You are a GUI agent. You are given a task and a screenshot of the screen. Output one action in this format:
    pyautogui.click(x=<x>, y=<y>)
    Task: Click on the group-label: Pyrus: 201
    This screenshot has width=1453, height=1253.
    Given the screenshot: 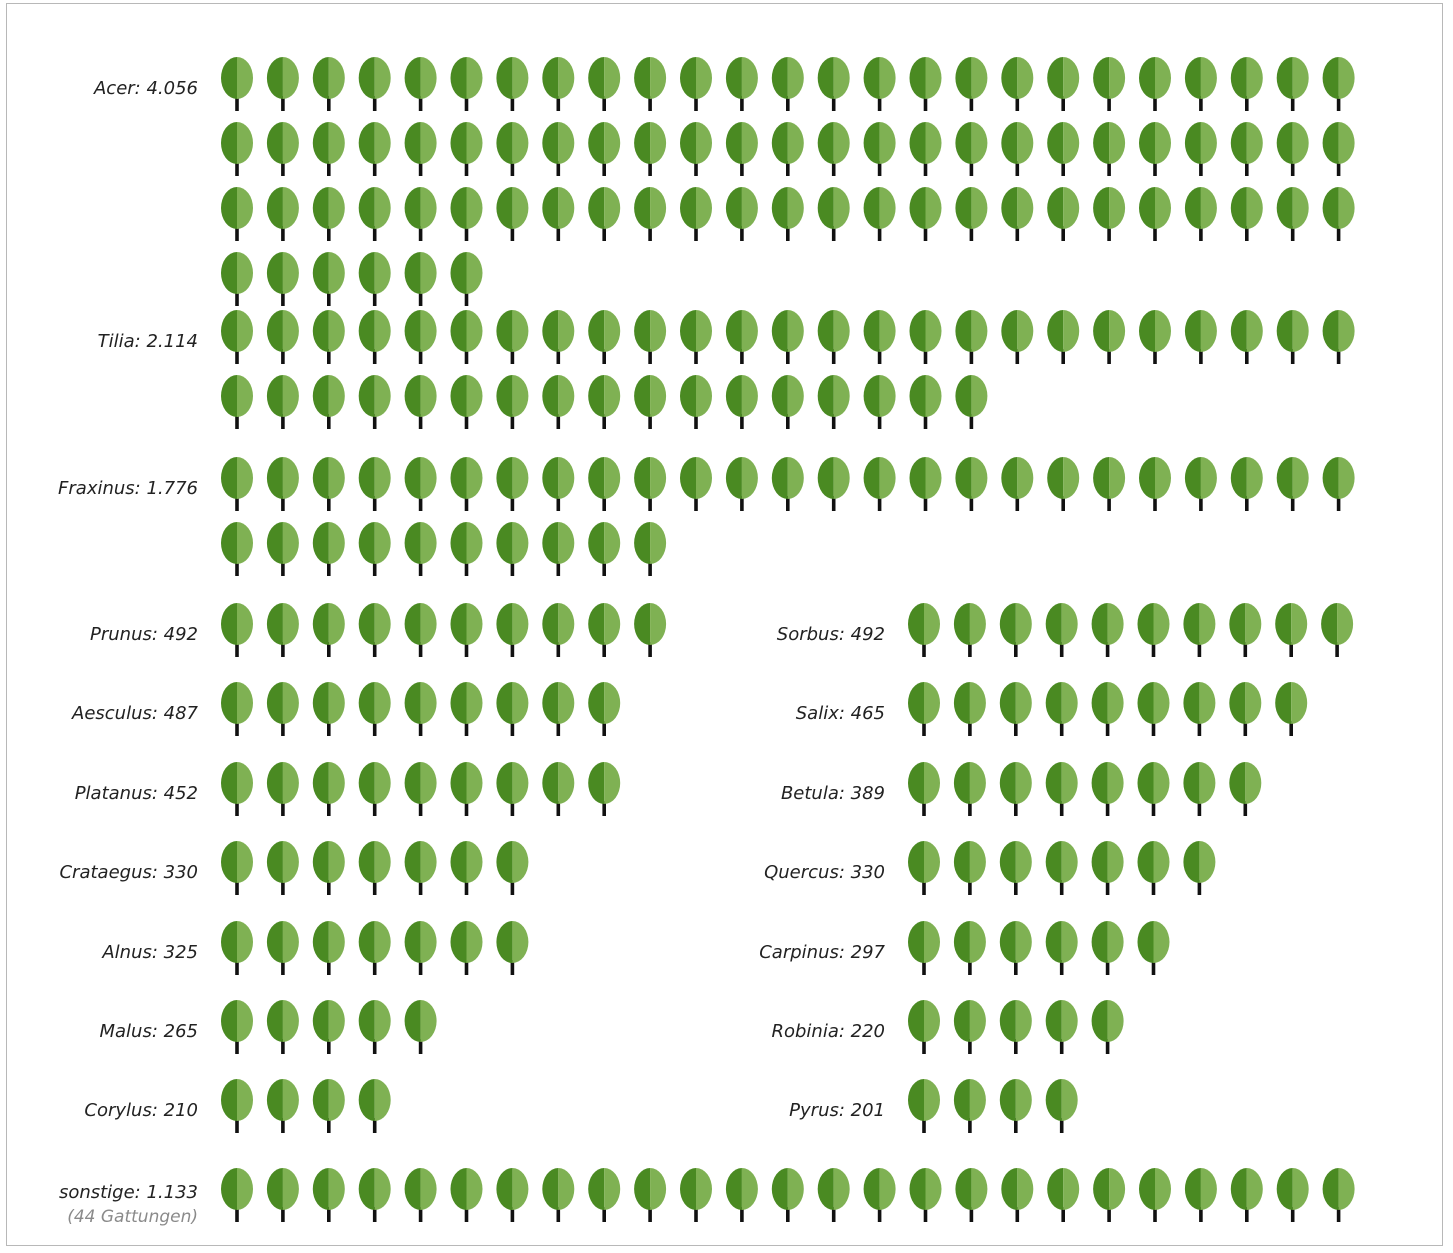 What is the action you would take?
    pyautogui.click(x=837, y=1110)
    